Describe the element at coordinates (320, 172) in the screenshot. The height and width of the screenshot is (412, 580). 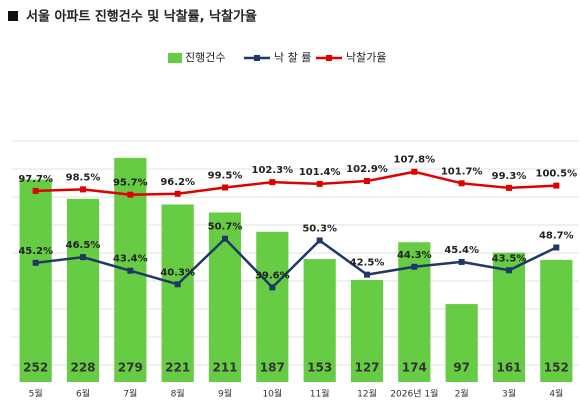
I see `value-label: 101.4%` at that location.